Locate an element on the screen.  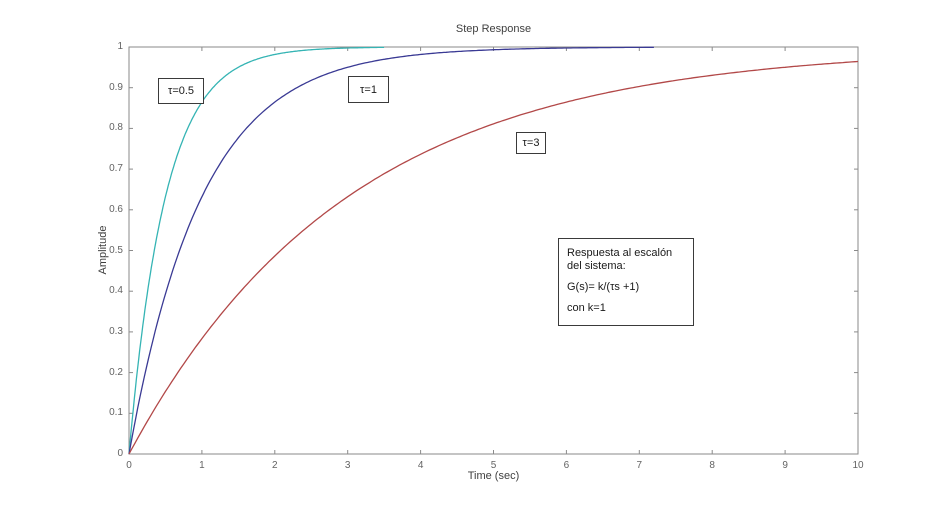
y-tick-label: 0.6 is located at coordinates (116, 209).